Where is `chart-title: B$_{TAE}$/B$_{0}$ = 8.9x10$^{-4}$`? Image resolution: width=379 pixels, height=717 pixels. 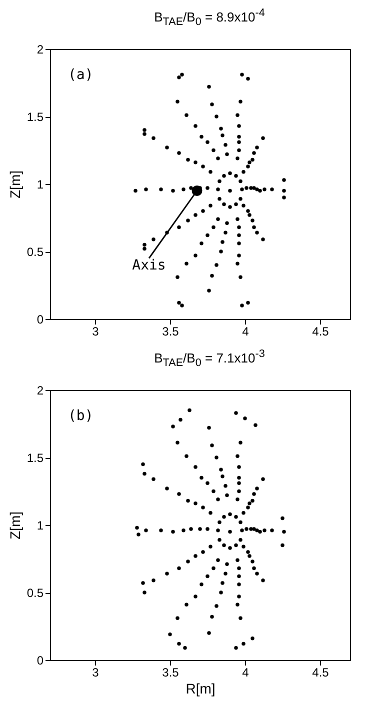
chart-title: B$_{TAE}$/B$_{0}$ = 8.9x10$^{-4}$ is located at coordinates (209, 18).